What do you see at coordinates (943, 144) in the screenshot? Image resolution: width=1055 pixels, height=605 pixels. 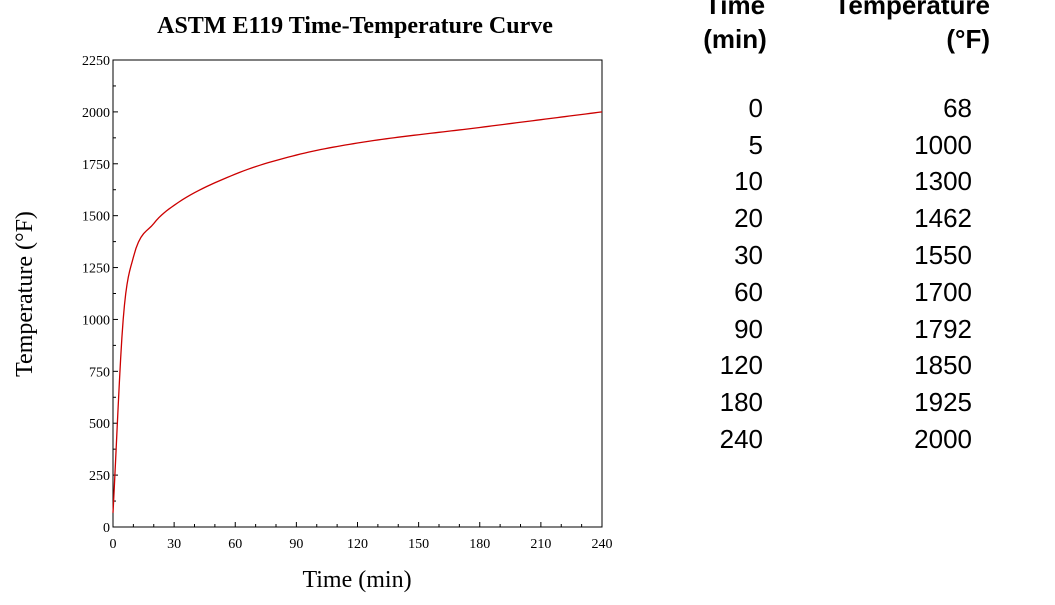 I see `table-cell-temperature: 1000` at bounding box center [943, 144].